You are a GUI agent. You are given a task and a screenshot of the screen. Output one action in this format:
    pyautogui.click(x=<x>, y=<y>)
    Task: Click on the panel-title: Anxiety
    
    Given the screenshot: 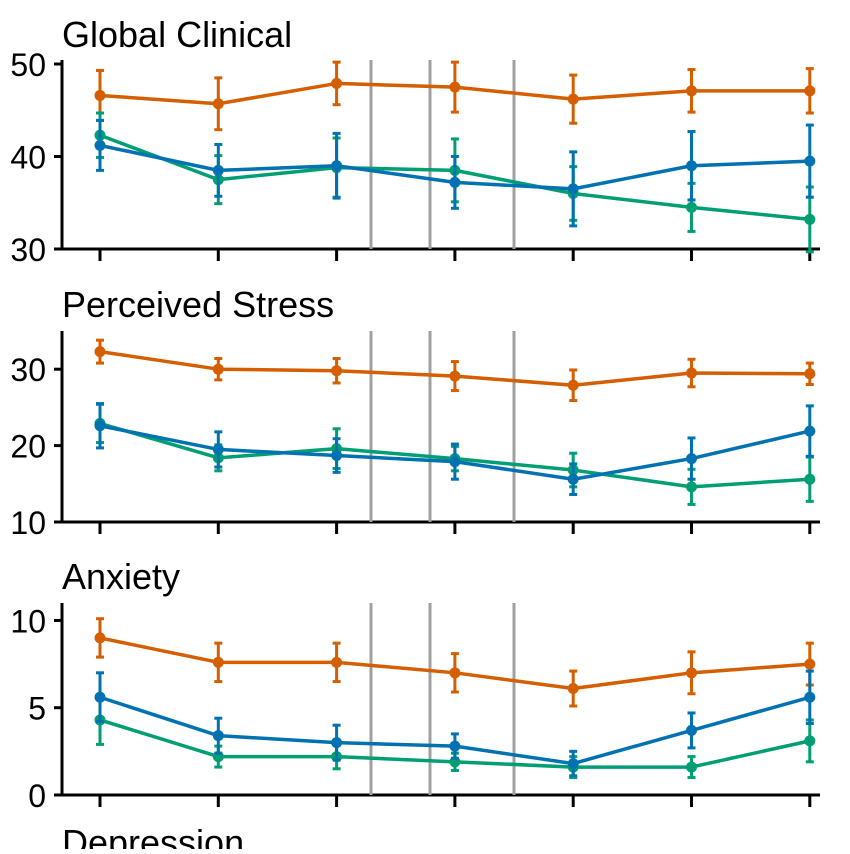 What is the action you would take?
    pyautogui.click(x=121, y=576)
    